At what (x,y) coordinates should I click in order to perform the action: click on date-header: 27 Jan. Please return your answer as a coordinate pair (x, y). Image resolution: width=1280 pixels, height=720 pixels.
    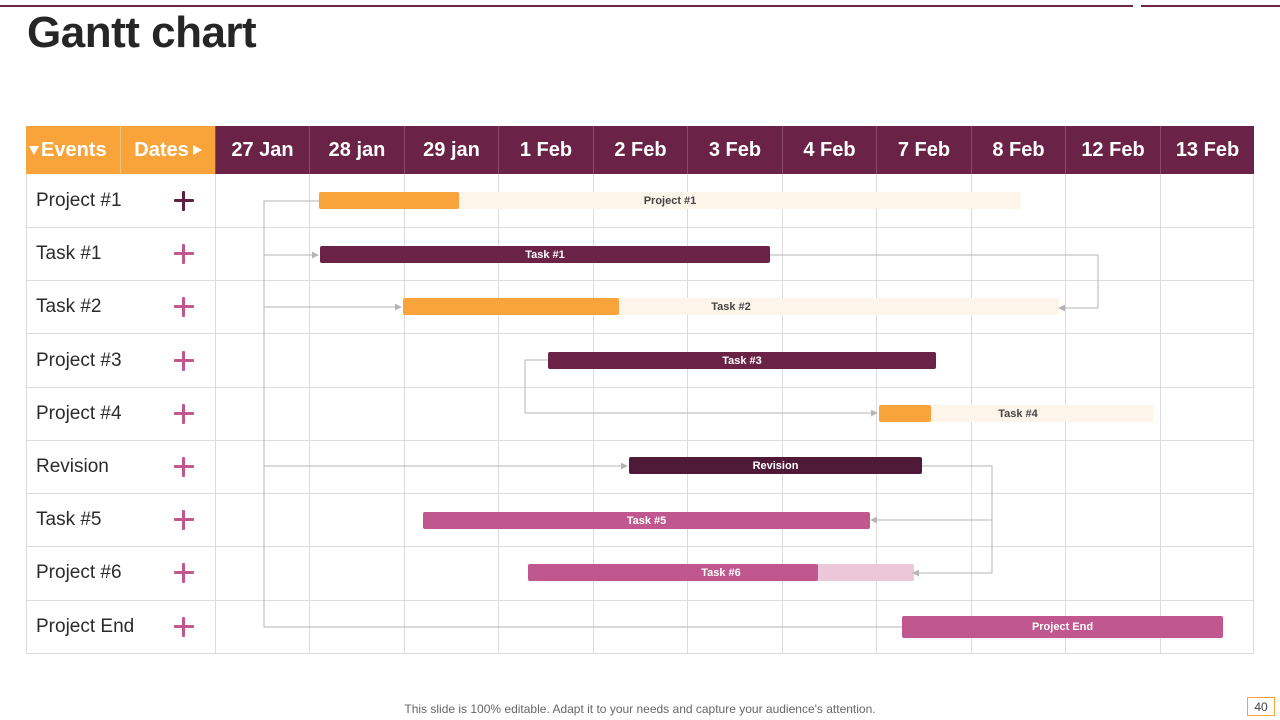
    Looking at the image, I should click on (262, 150).